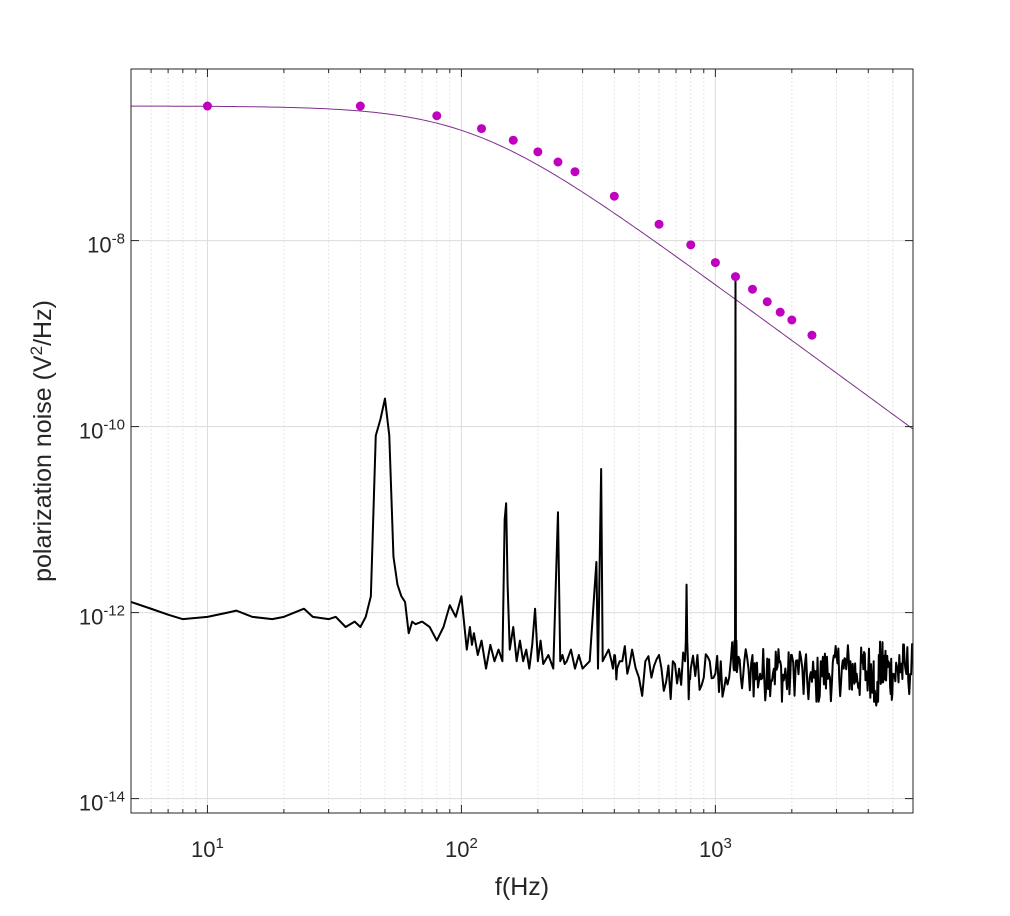 This screenshot has height=916, width=1010. Describe the element at coordinates (106, 244) in the screenshot. I see `y-tick-label: 10-8` at that location.